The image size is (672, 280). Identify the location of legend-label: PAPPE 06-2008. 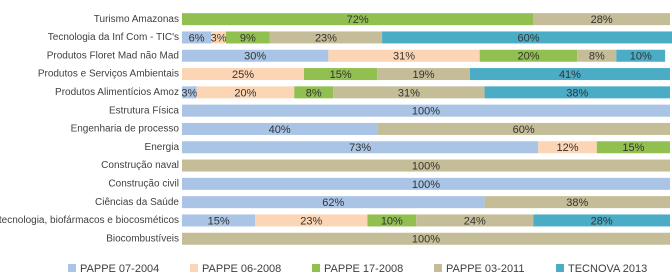
(241, 269).